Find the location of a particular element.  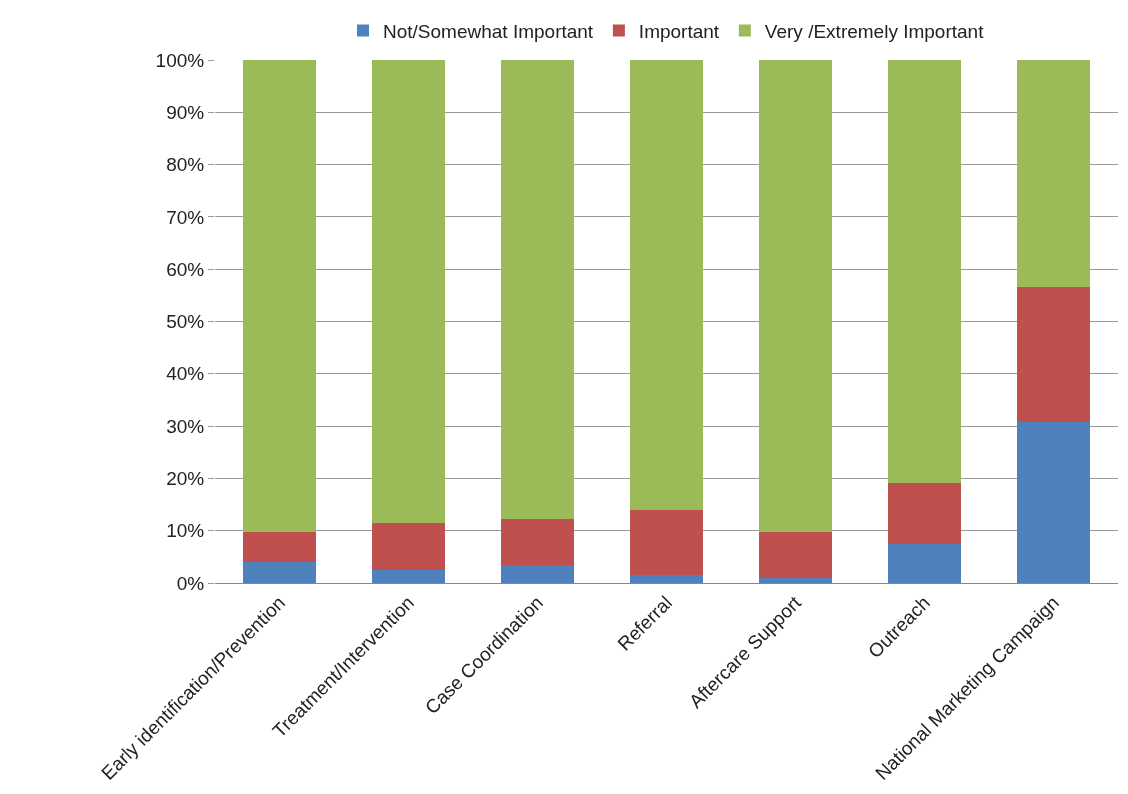

legend-label: Important is located at coordinates (679, 31).